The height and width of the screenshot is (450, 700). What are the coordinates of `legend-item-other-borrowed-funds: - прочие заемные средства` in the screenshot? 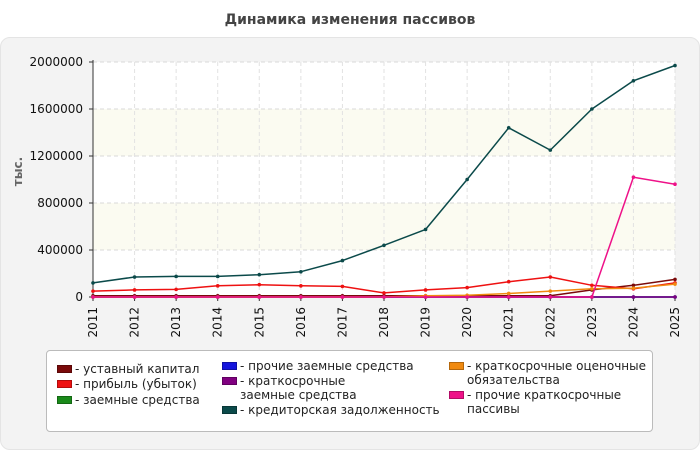 It's located at (318, 366).